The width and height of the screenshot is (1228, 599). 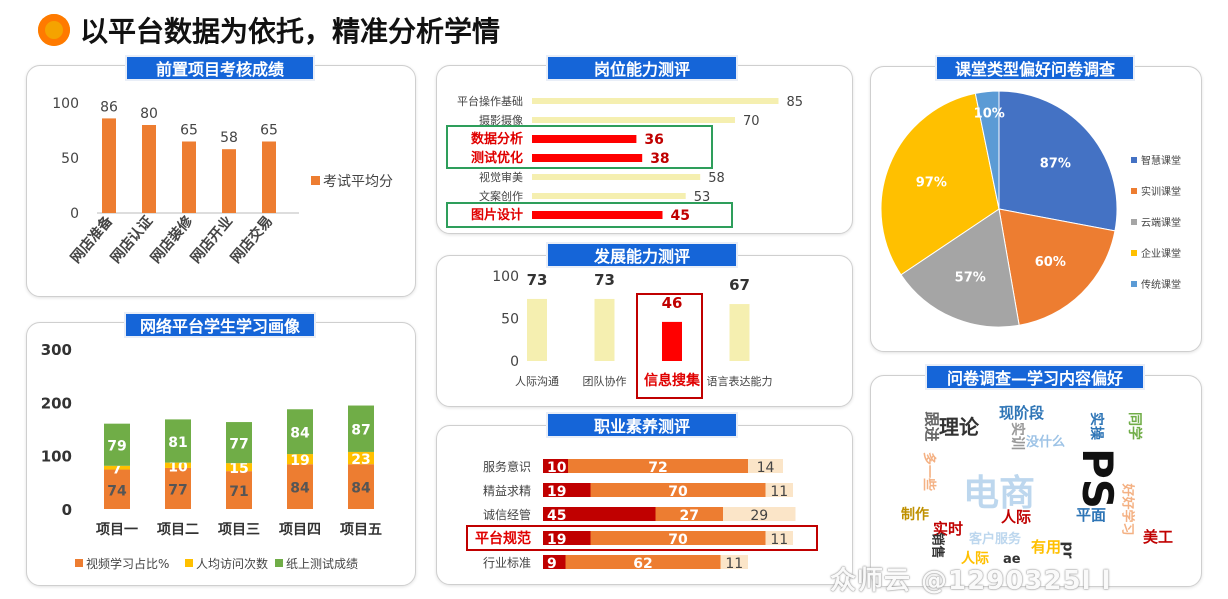 I want to click on watermark: 众师云 @1290325l l, so click(x=971, y=581).